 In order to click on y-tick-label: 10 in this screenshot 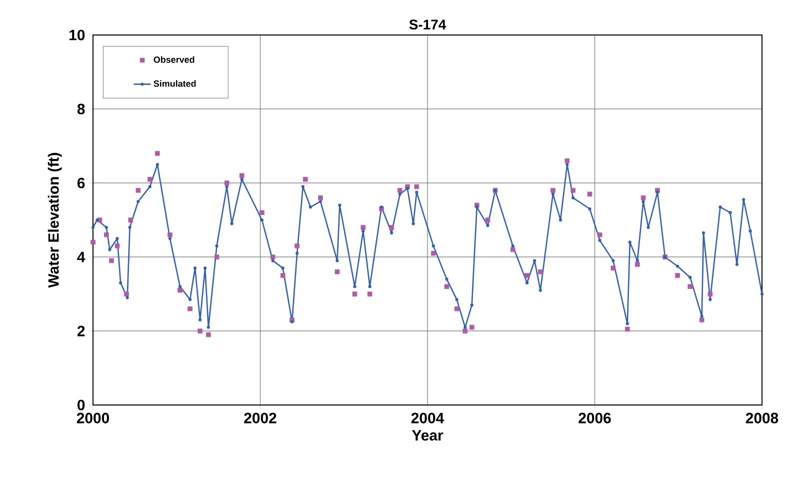, I will do `click(77, 35)`.